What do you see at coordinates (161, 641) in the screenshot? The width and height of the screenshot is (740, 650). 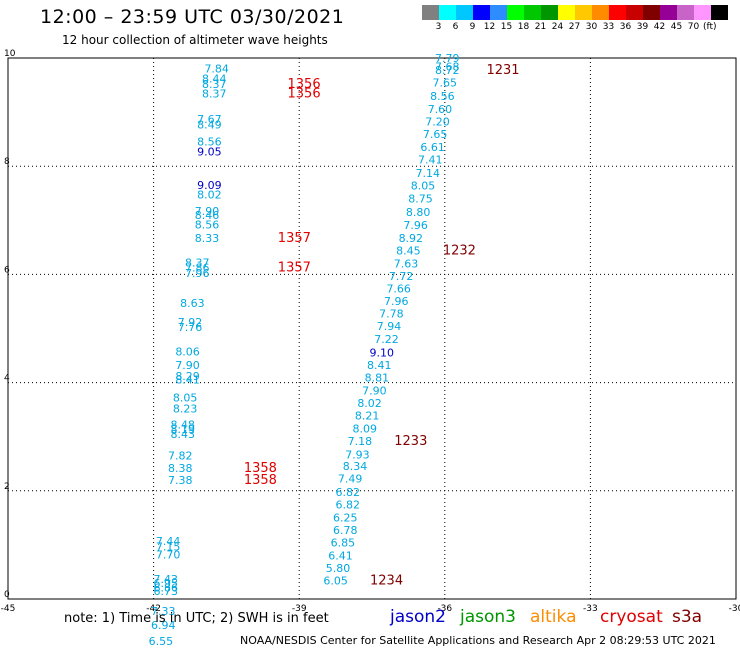 I see `wave-height-label: 6.55` at bounding box center [161, 641].